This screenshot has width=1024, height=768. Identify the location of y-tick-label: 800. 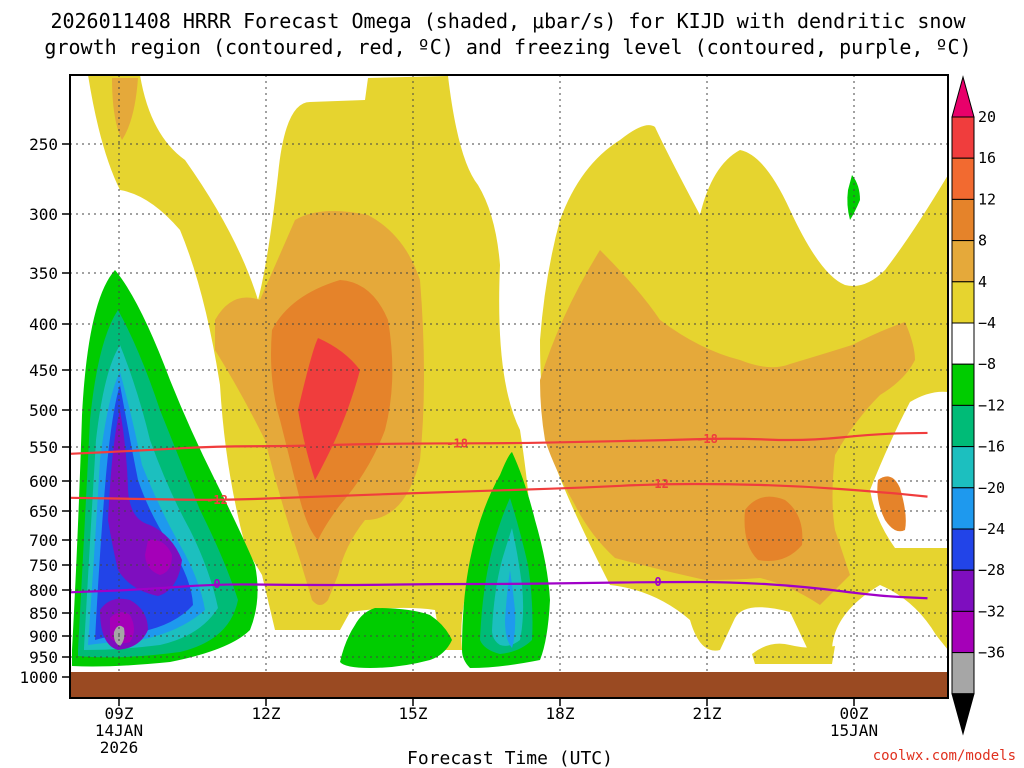
(43, 590).